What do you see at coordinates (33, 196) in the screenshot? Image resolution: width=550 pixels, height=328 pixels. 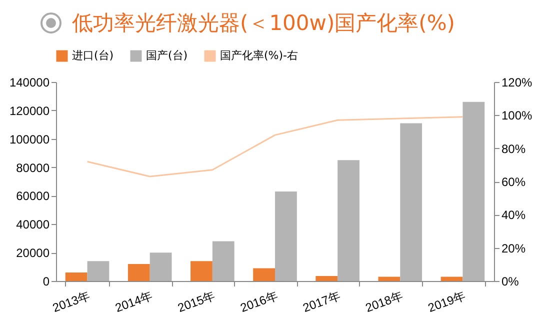 I see `y-tick-label: 60000` at bounding box center [33, 196].